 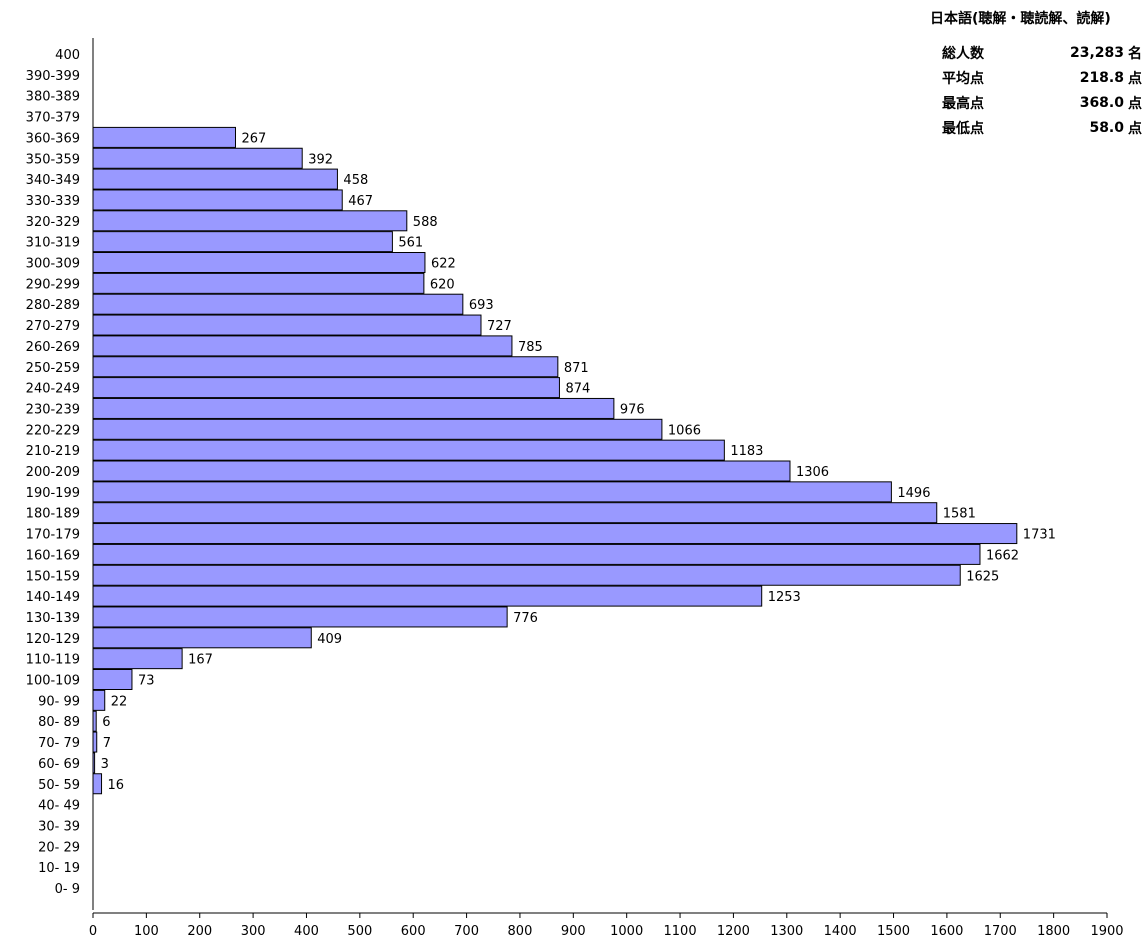 What do you see at coordinates (199, 931) in the screenshot?
I see `x-tick-label: 200` at bounding box center [199, 931].